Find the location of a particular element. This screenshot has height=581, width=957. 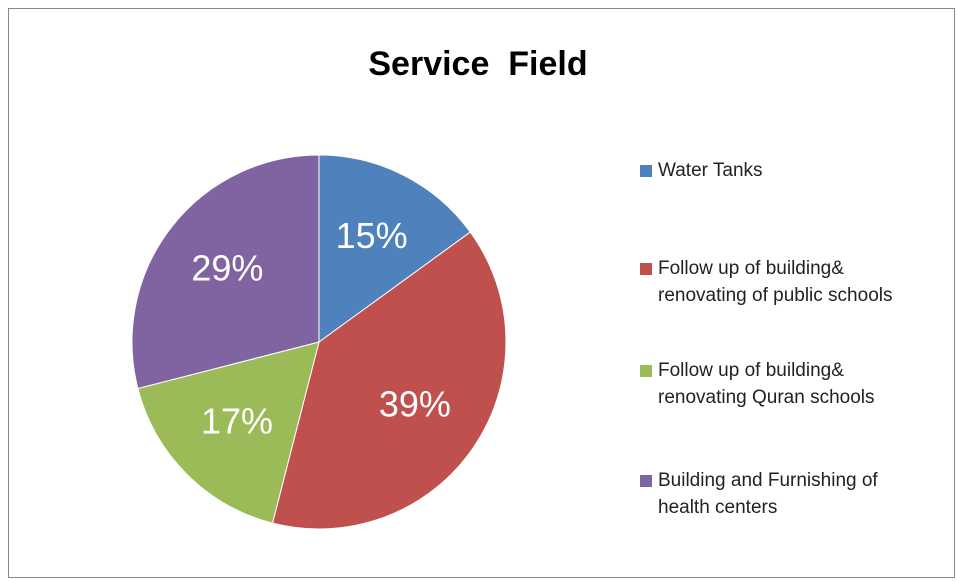

legend-item: Water Tanks is located at coordinates (780, 170).